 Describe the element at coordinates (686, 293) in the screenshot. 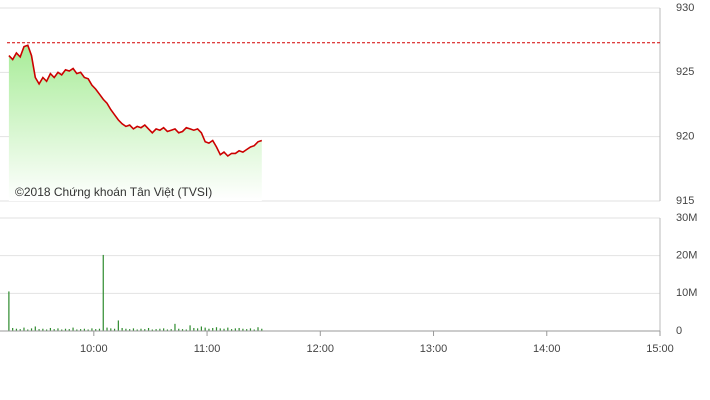

I see `y-tick-label: 10M` at that location.